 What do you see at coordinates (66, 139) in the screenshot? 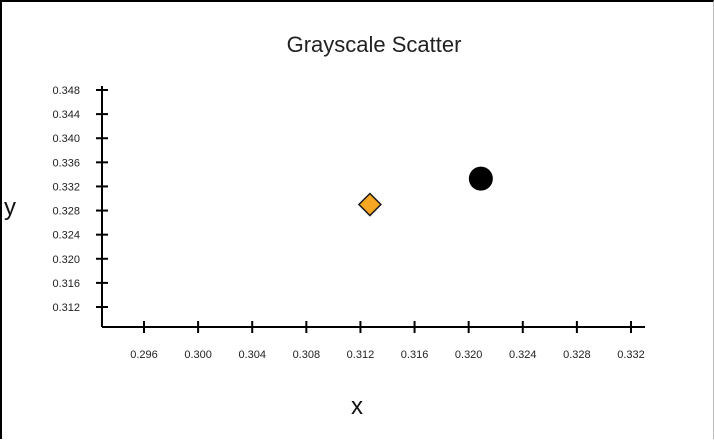
I see `y-tick-label: 0.340` at bounding box center [66, 139].